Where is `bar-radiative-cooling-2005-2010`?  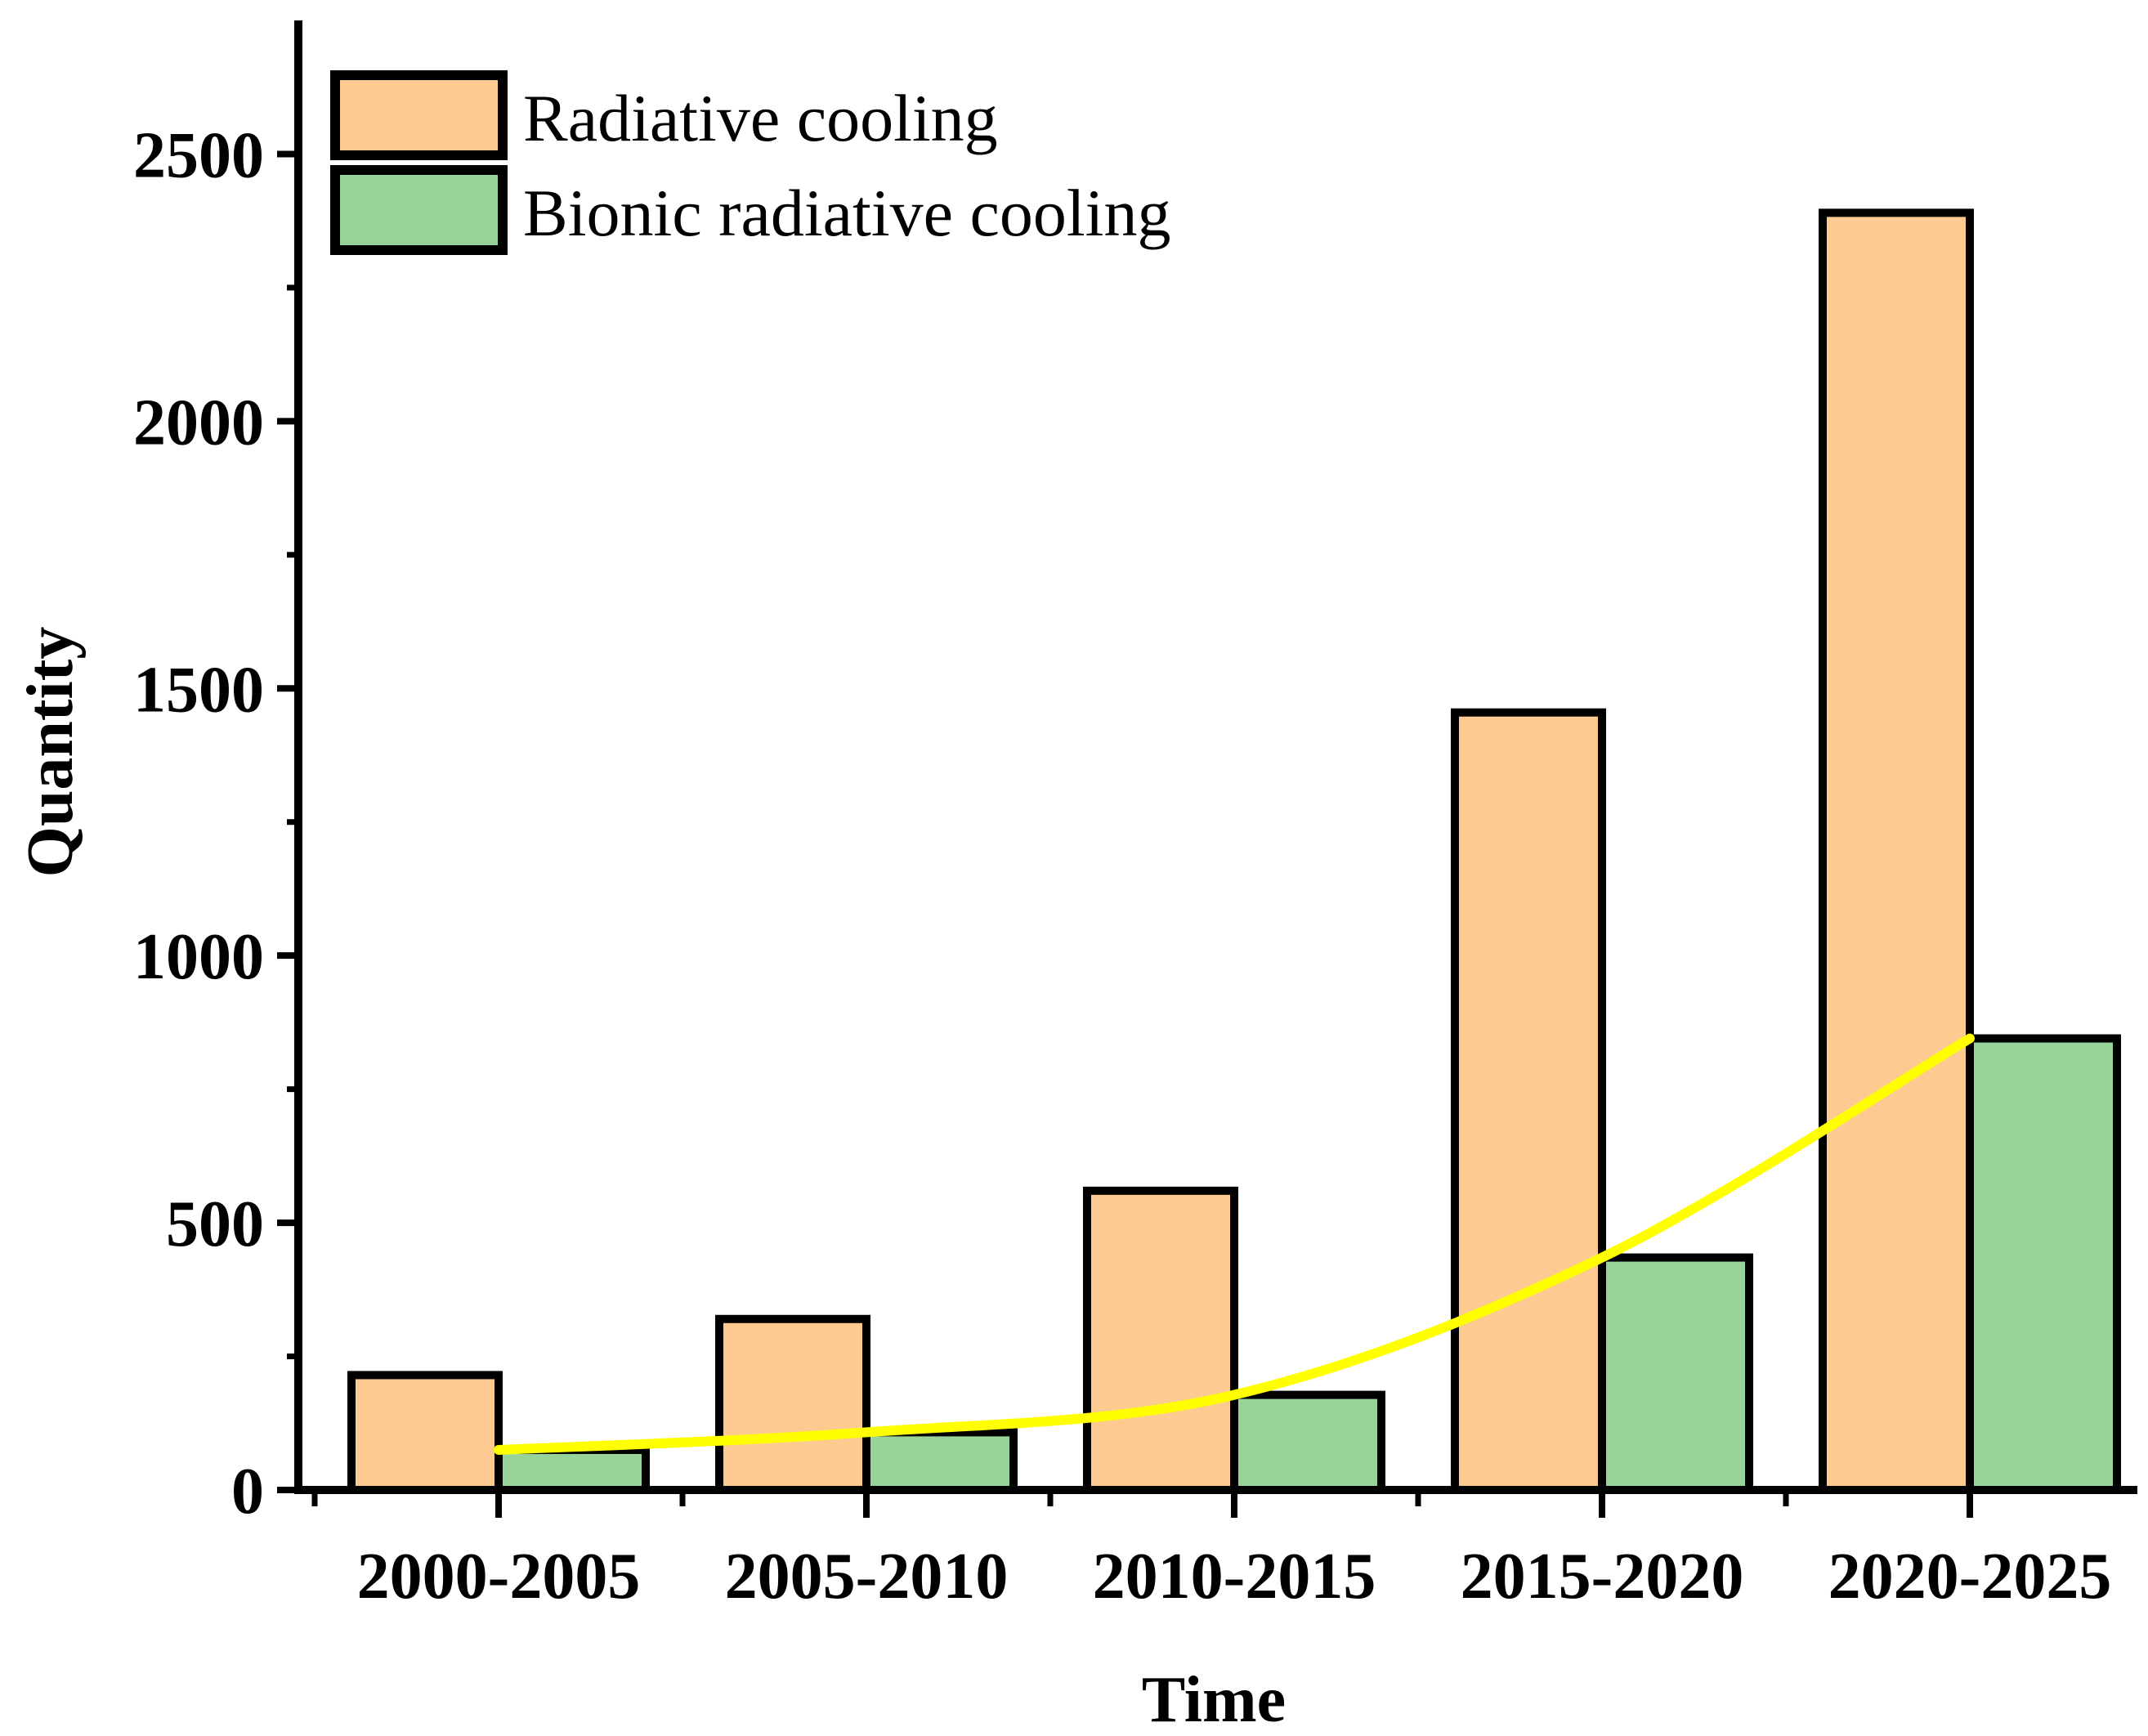 bar-radiative-cooling-2005-2010 is located at coordinates (792, 1405).